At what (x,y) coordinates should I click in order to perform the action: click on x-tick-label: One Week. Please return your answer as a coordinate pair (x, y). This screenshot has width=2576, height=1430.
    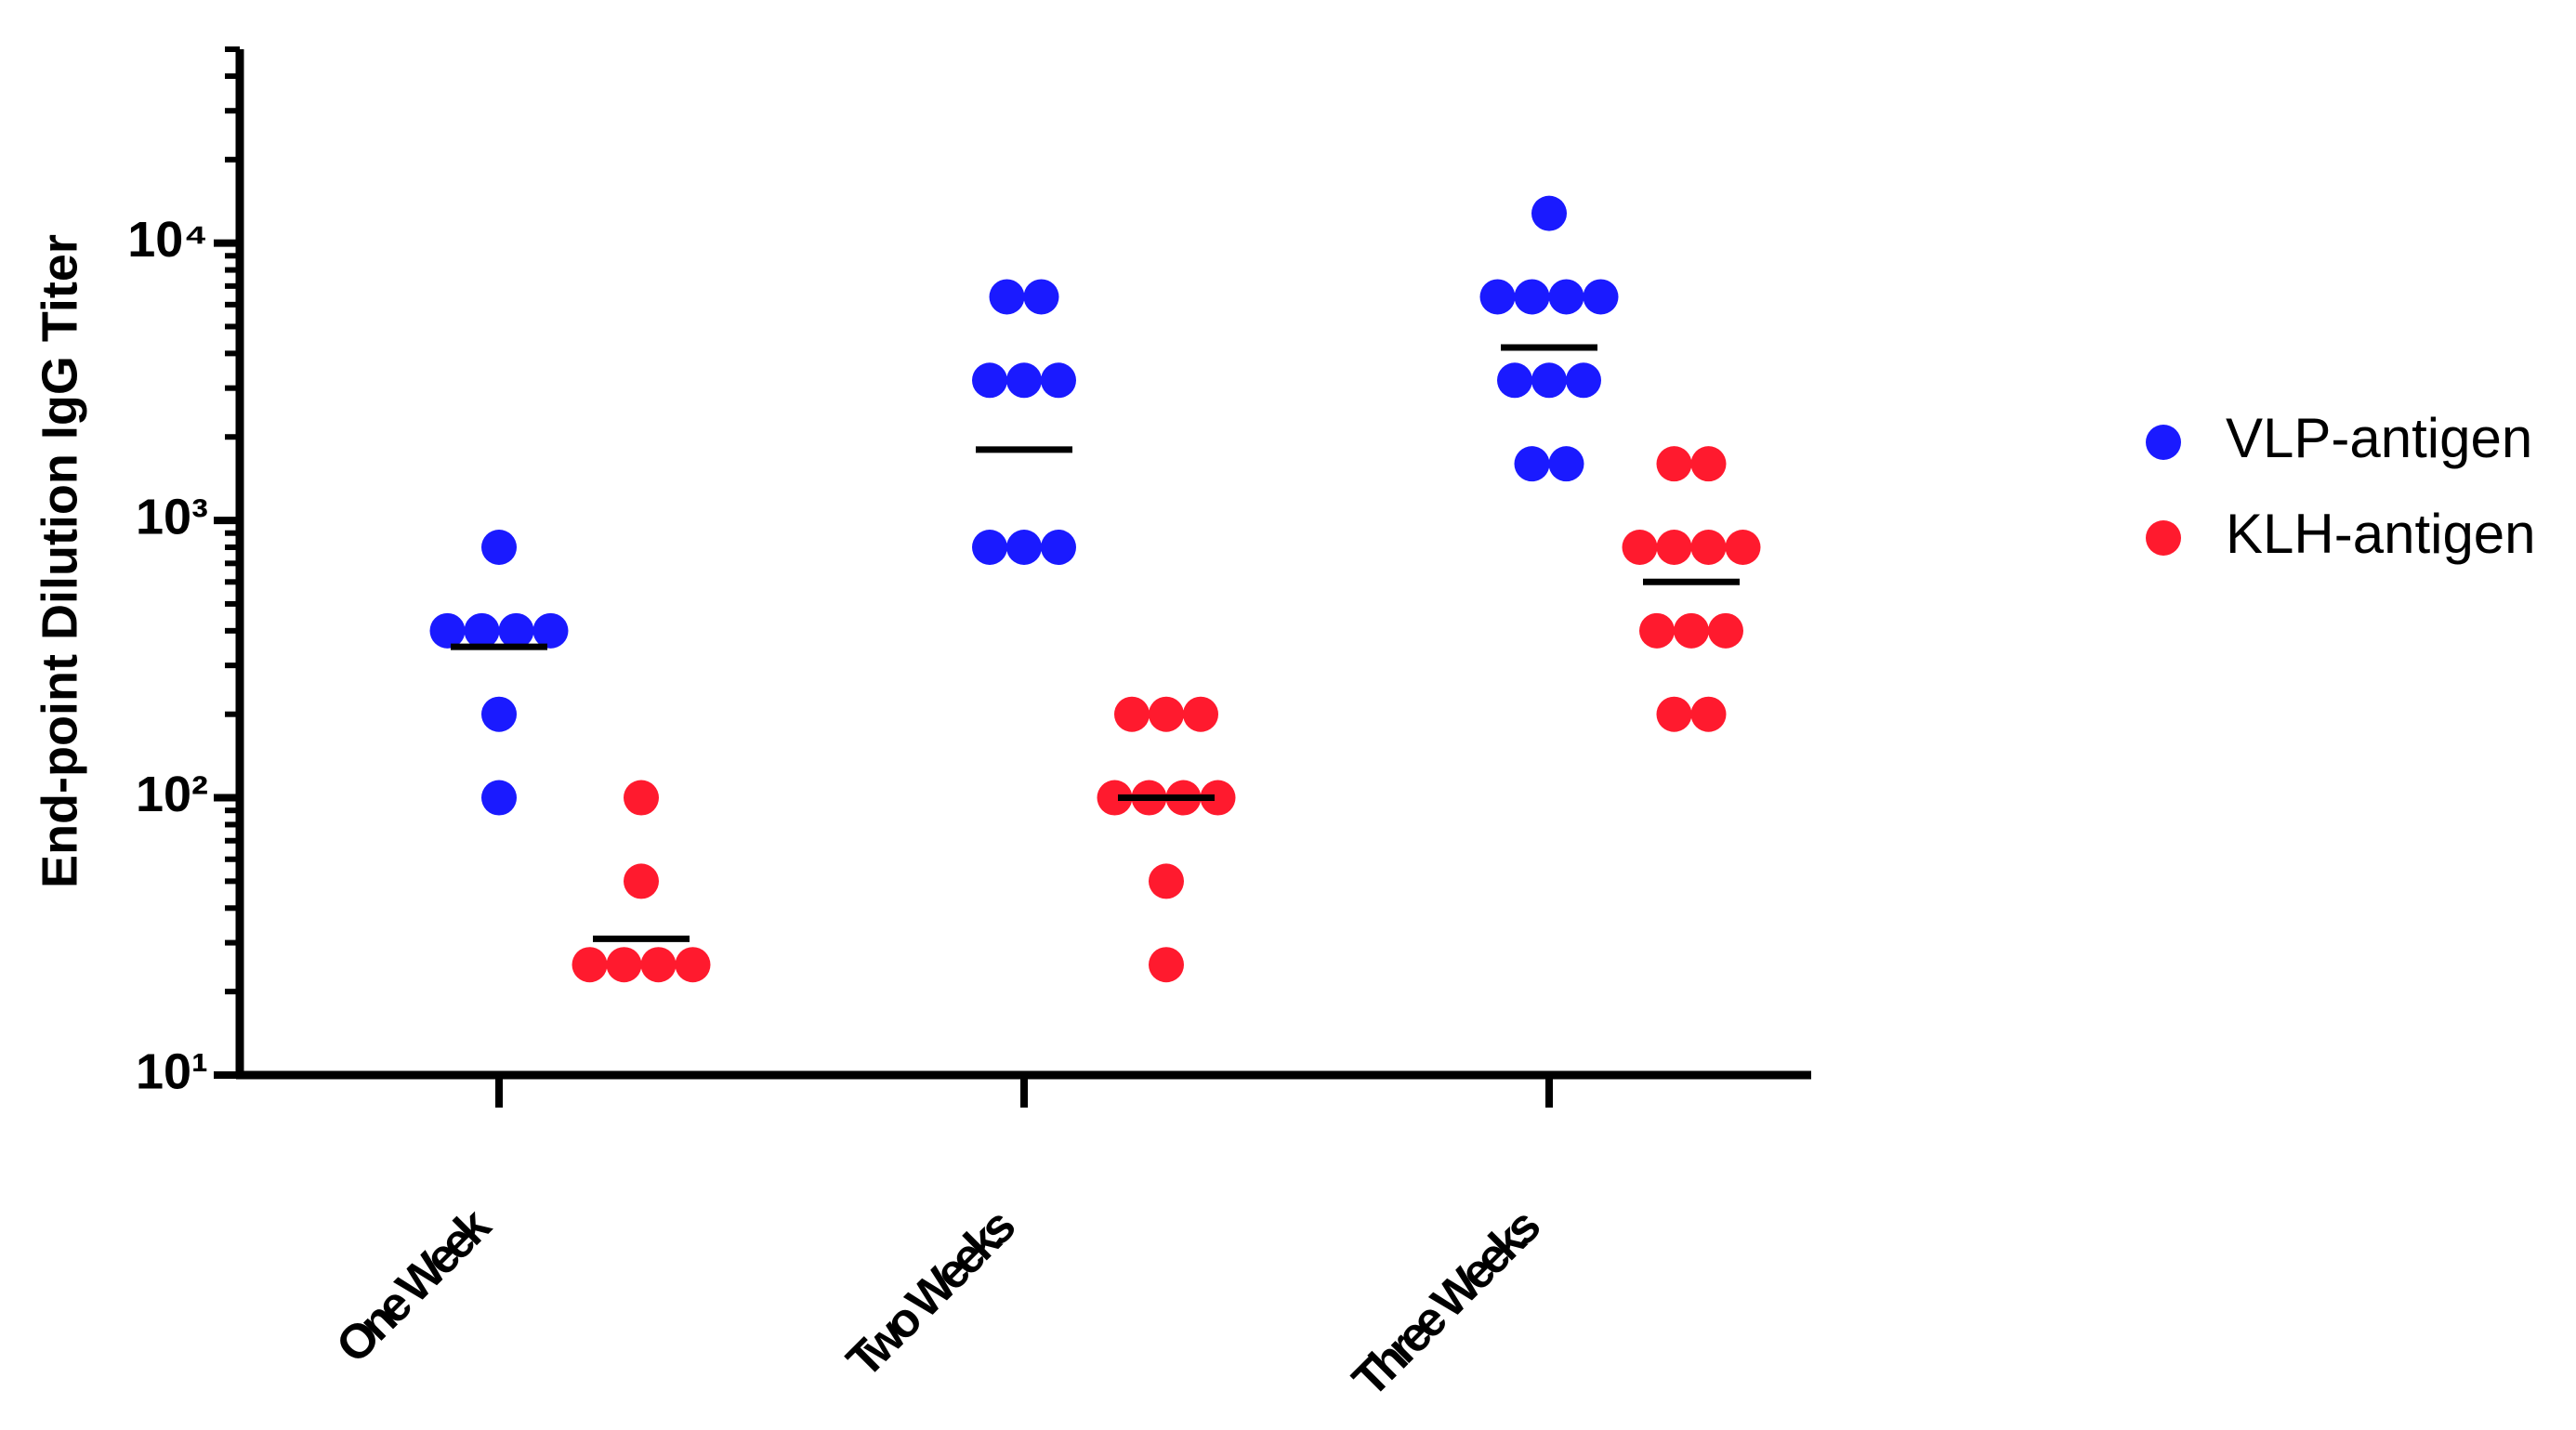
    Looking at the image, I should click on (413, 1286).